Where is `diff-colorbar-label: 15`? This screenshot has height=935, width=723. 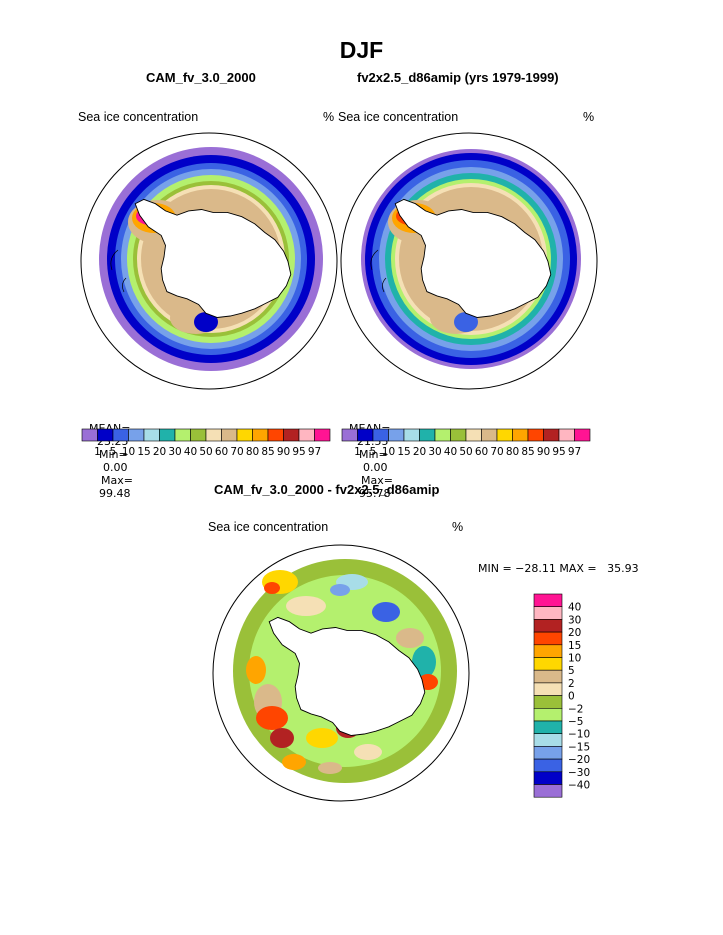 diff-colorbar-label: 15 is located at coordinates (574, 646).